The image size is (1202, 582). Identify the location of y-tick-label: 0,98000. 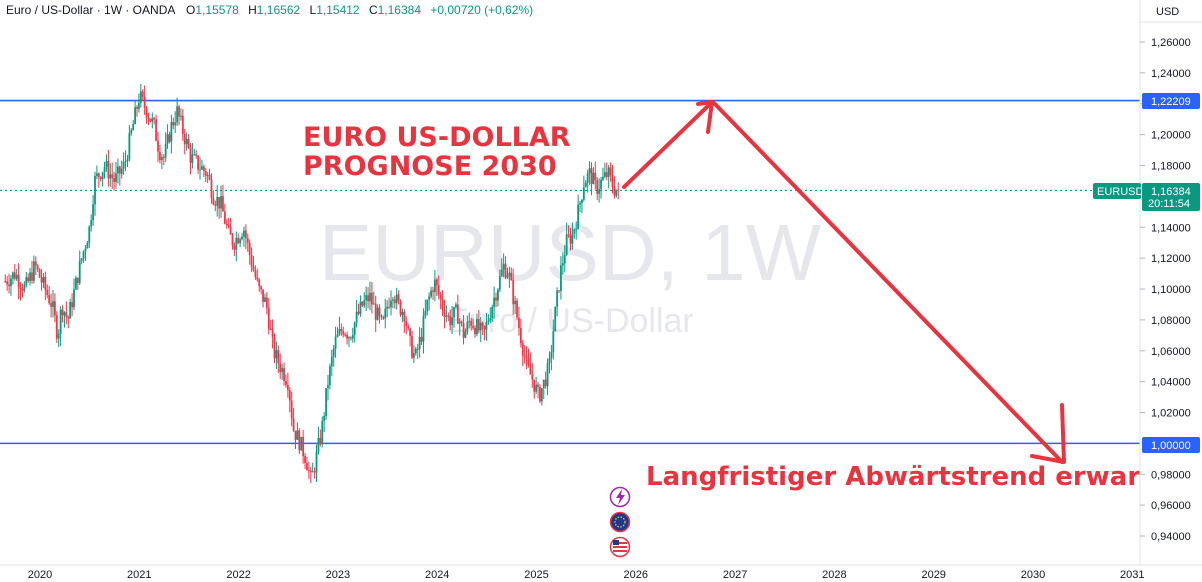
(1171, 475).